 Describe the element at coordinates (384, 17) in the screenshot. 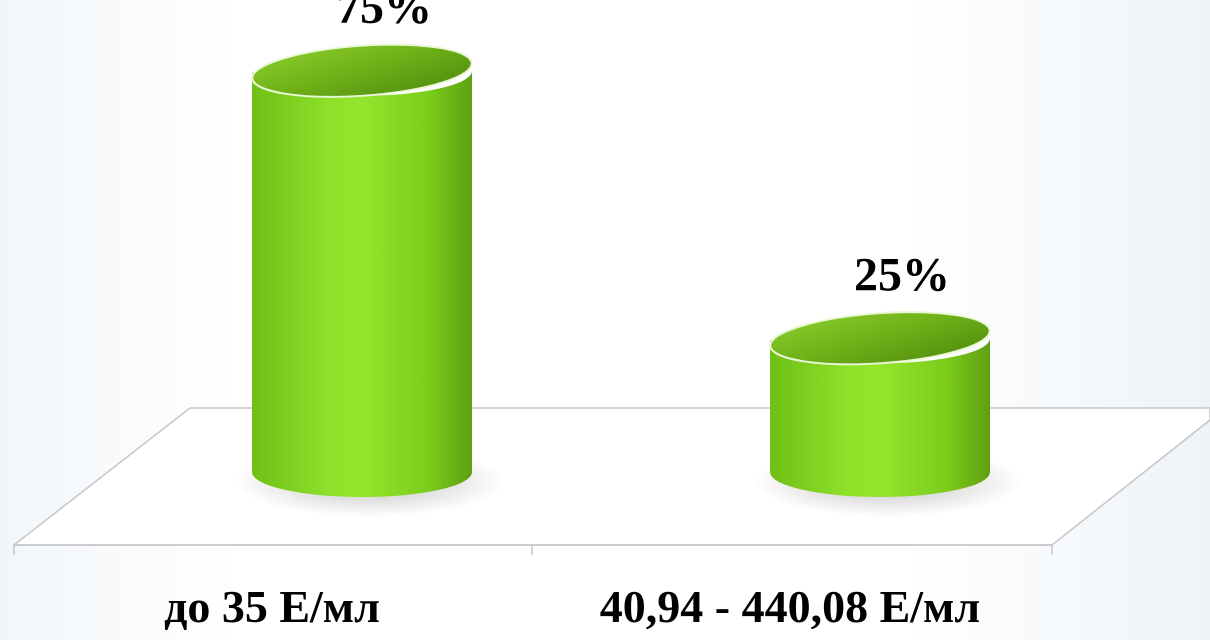

I see `data-label: 75%` at that location.